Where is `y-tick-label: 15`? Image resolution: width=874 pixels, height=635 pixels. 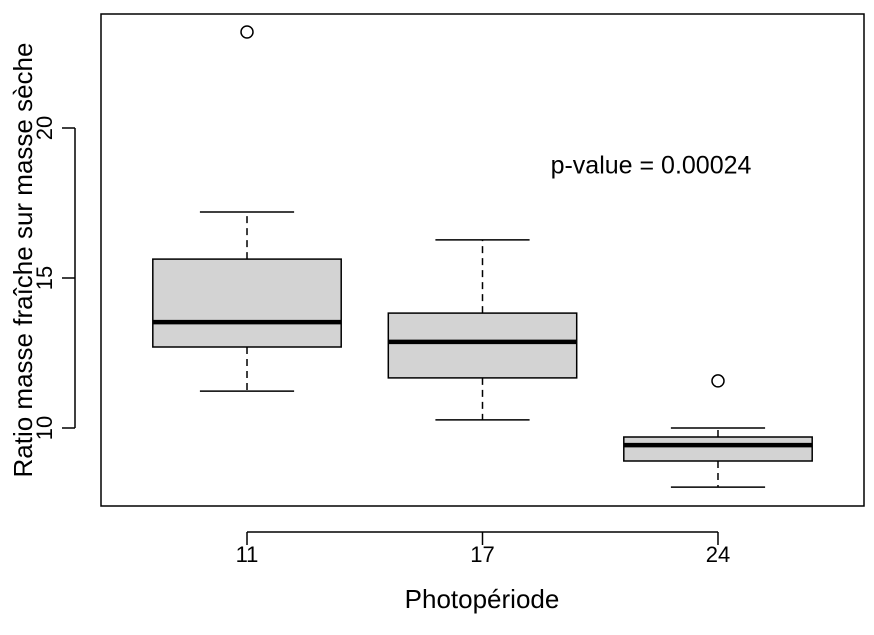
y-tick-label: 15 is located at coordinates (44, 278).